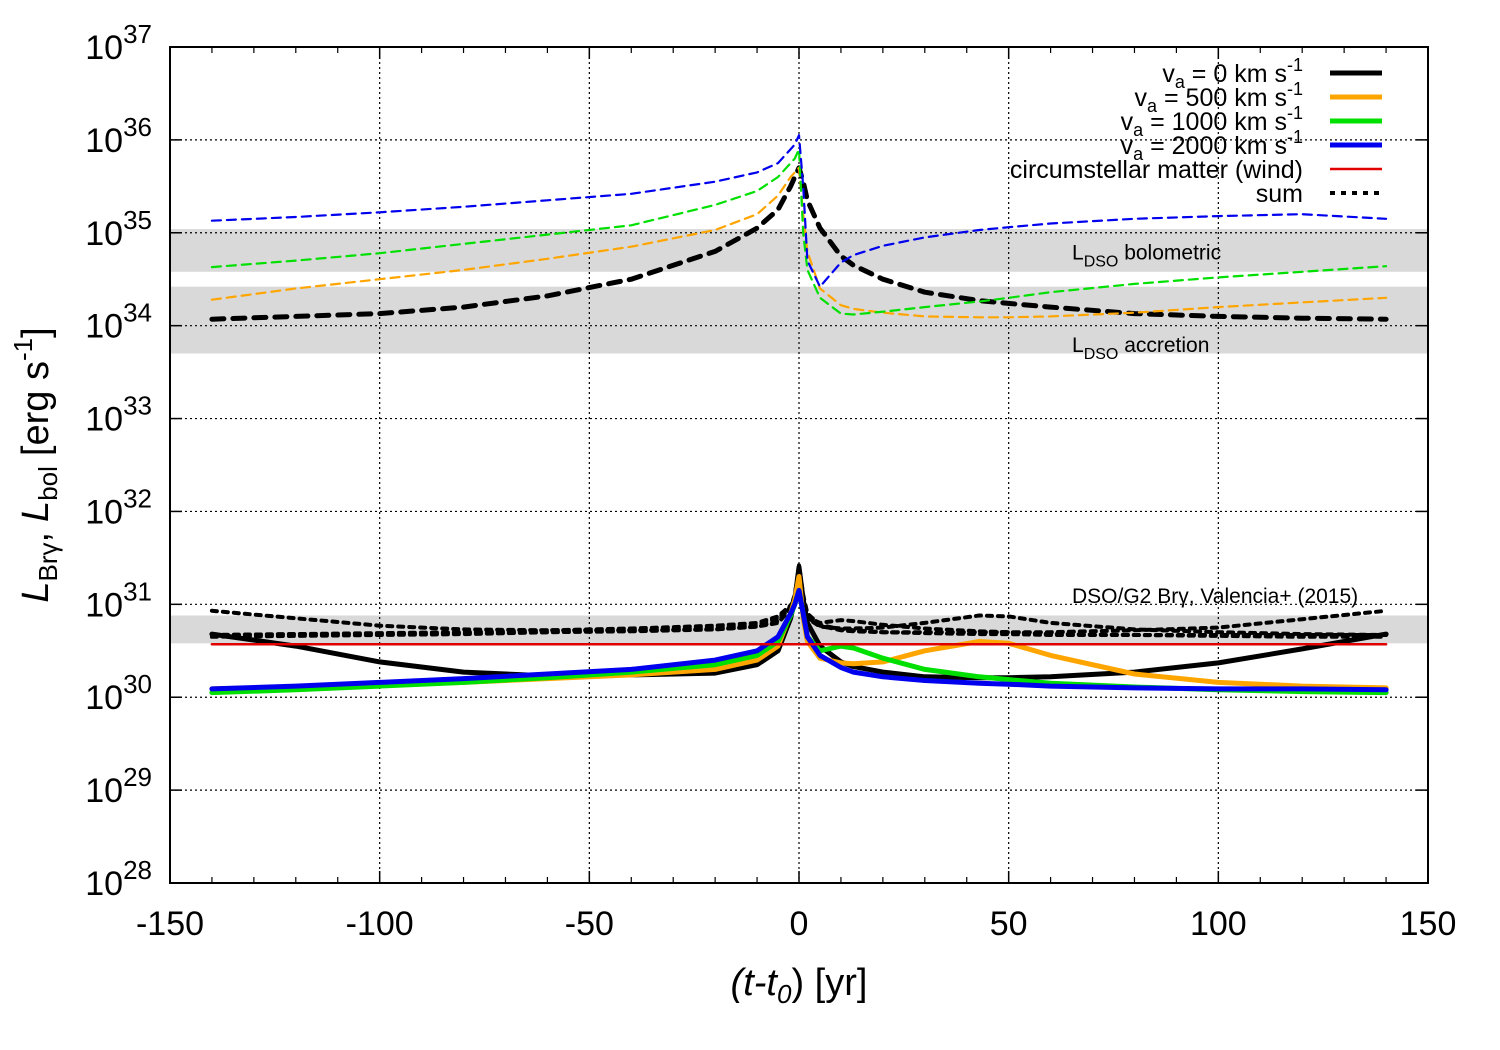 The height and width of the screenshot is (1050, 1500). What do you see at coordinates (36, 332) in the screenshot?
I see `y-label-unit-close: ]` at bounding box center [36, 332].